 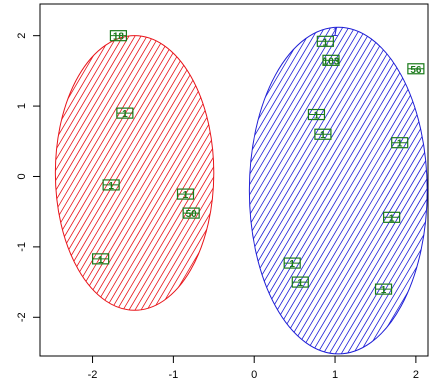 I want to click on point-label: 56, so click(x=416, y=70).